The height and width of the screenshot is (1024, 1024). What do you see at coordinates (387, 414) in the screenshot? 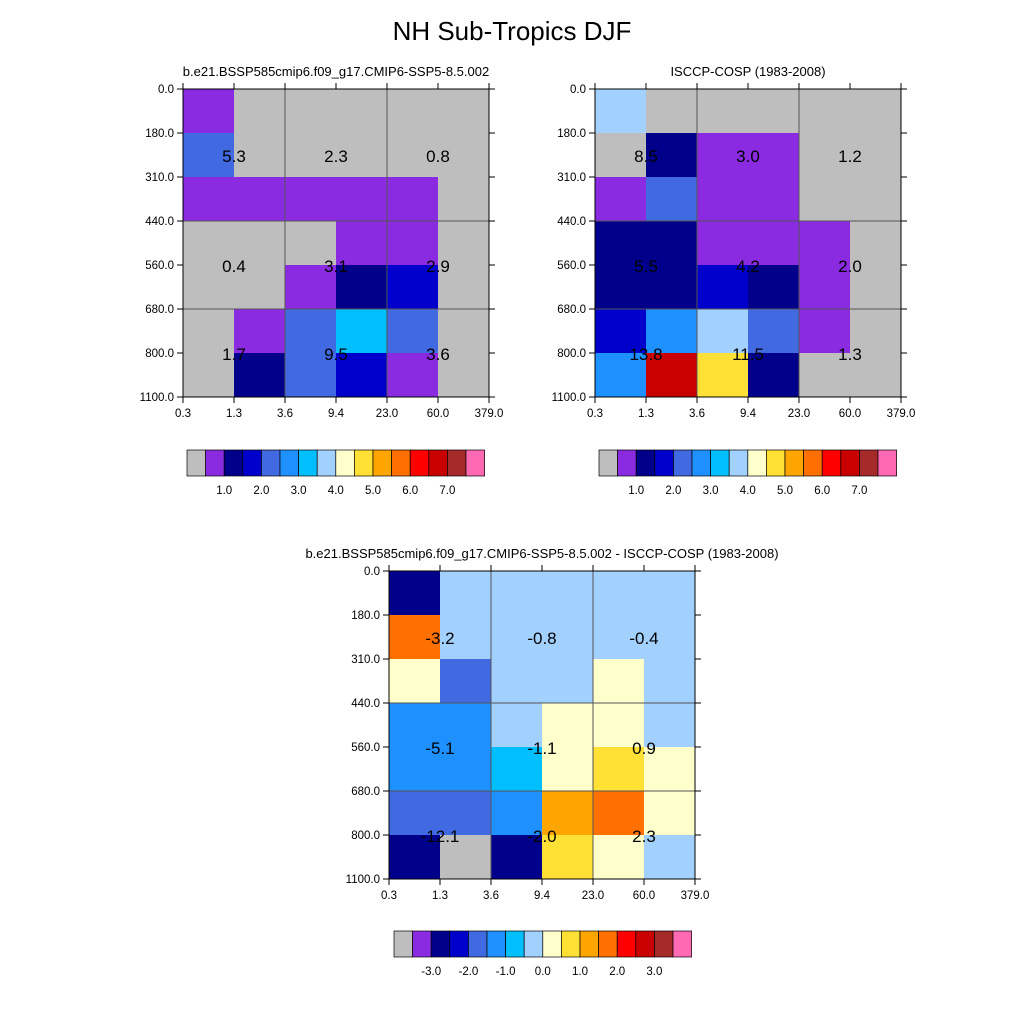
I see `x-tick-label: 23.0` at bounding box center [387, 414].